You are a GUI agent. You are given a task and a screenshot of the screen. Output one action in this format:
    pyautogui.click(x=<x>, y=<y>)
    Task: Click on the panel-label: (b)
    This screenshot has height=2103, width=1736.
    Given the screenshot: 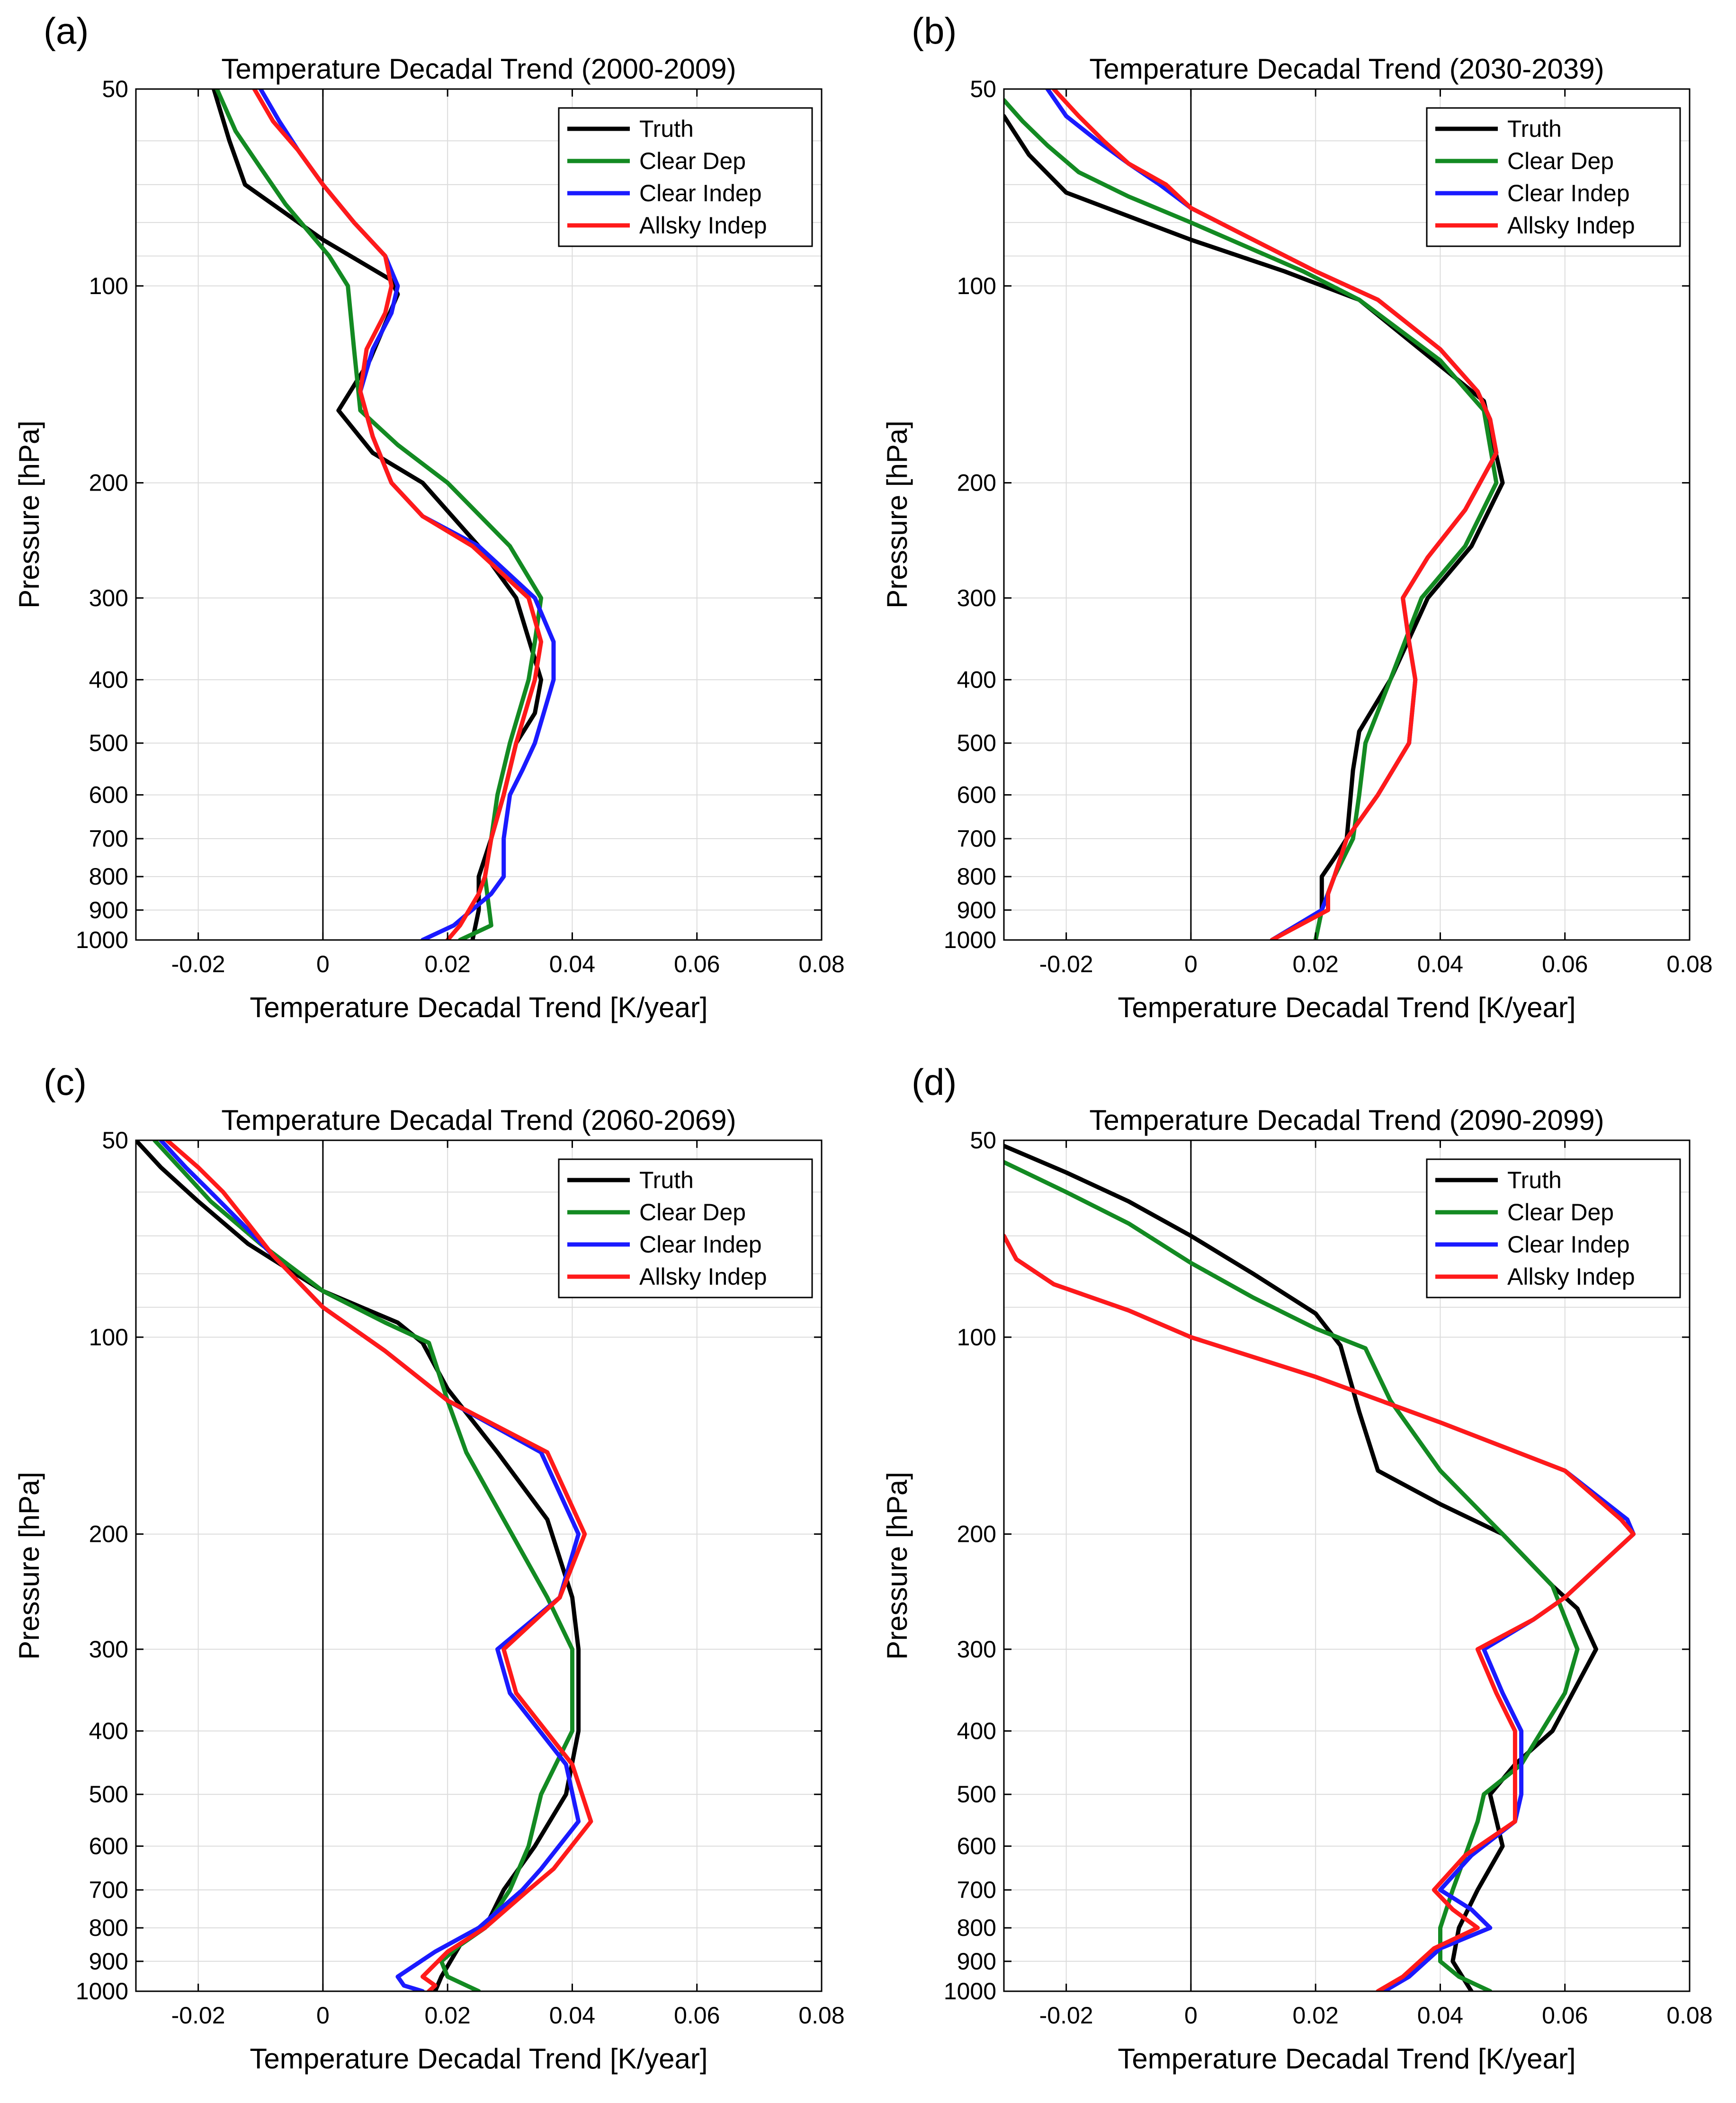 What is the action you would take?
    pyautogui.click(x=934, y=31)
    